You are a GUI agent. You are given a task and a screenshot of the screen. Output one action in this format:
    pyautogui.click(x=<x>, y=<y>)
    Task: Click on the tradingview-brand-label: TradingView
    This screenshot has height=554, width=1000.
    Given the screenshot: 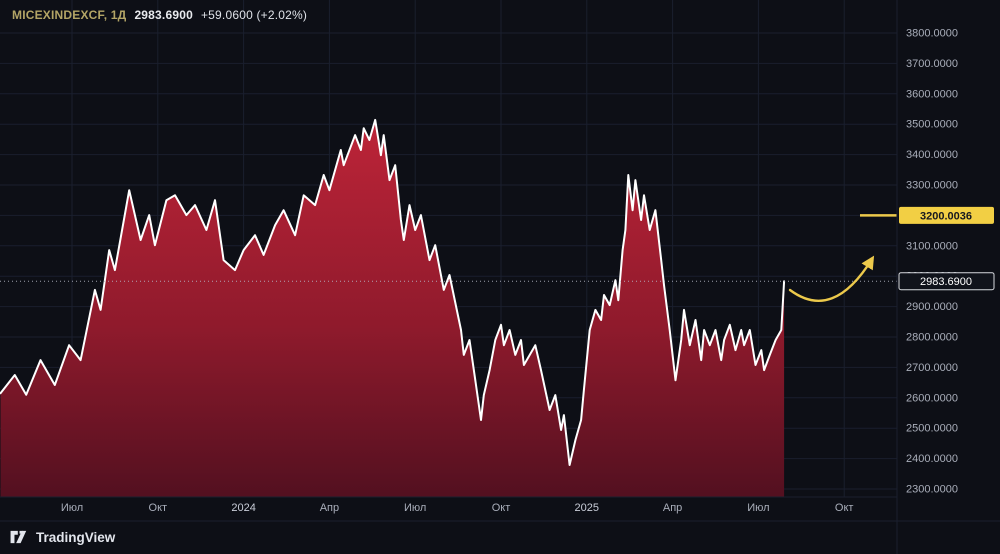 What is the action you would take?
    pyautogui.click(x=76, y=537)
    